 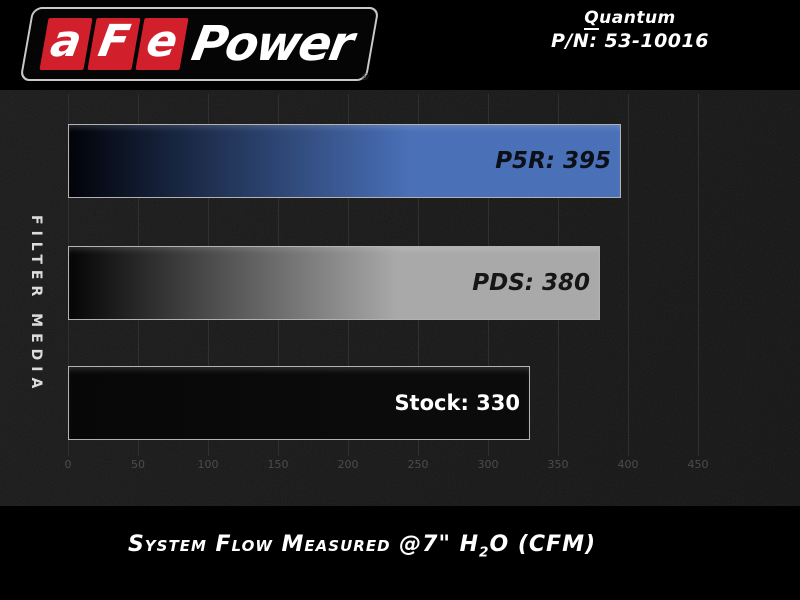 I want to click on bar-label-stock: Stock: 330, so click(x=457, y=403).